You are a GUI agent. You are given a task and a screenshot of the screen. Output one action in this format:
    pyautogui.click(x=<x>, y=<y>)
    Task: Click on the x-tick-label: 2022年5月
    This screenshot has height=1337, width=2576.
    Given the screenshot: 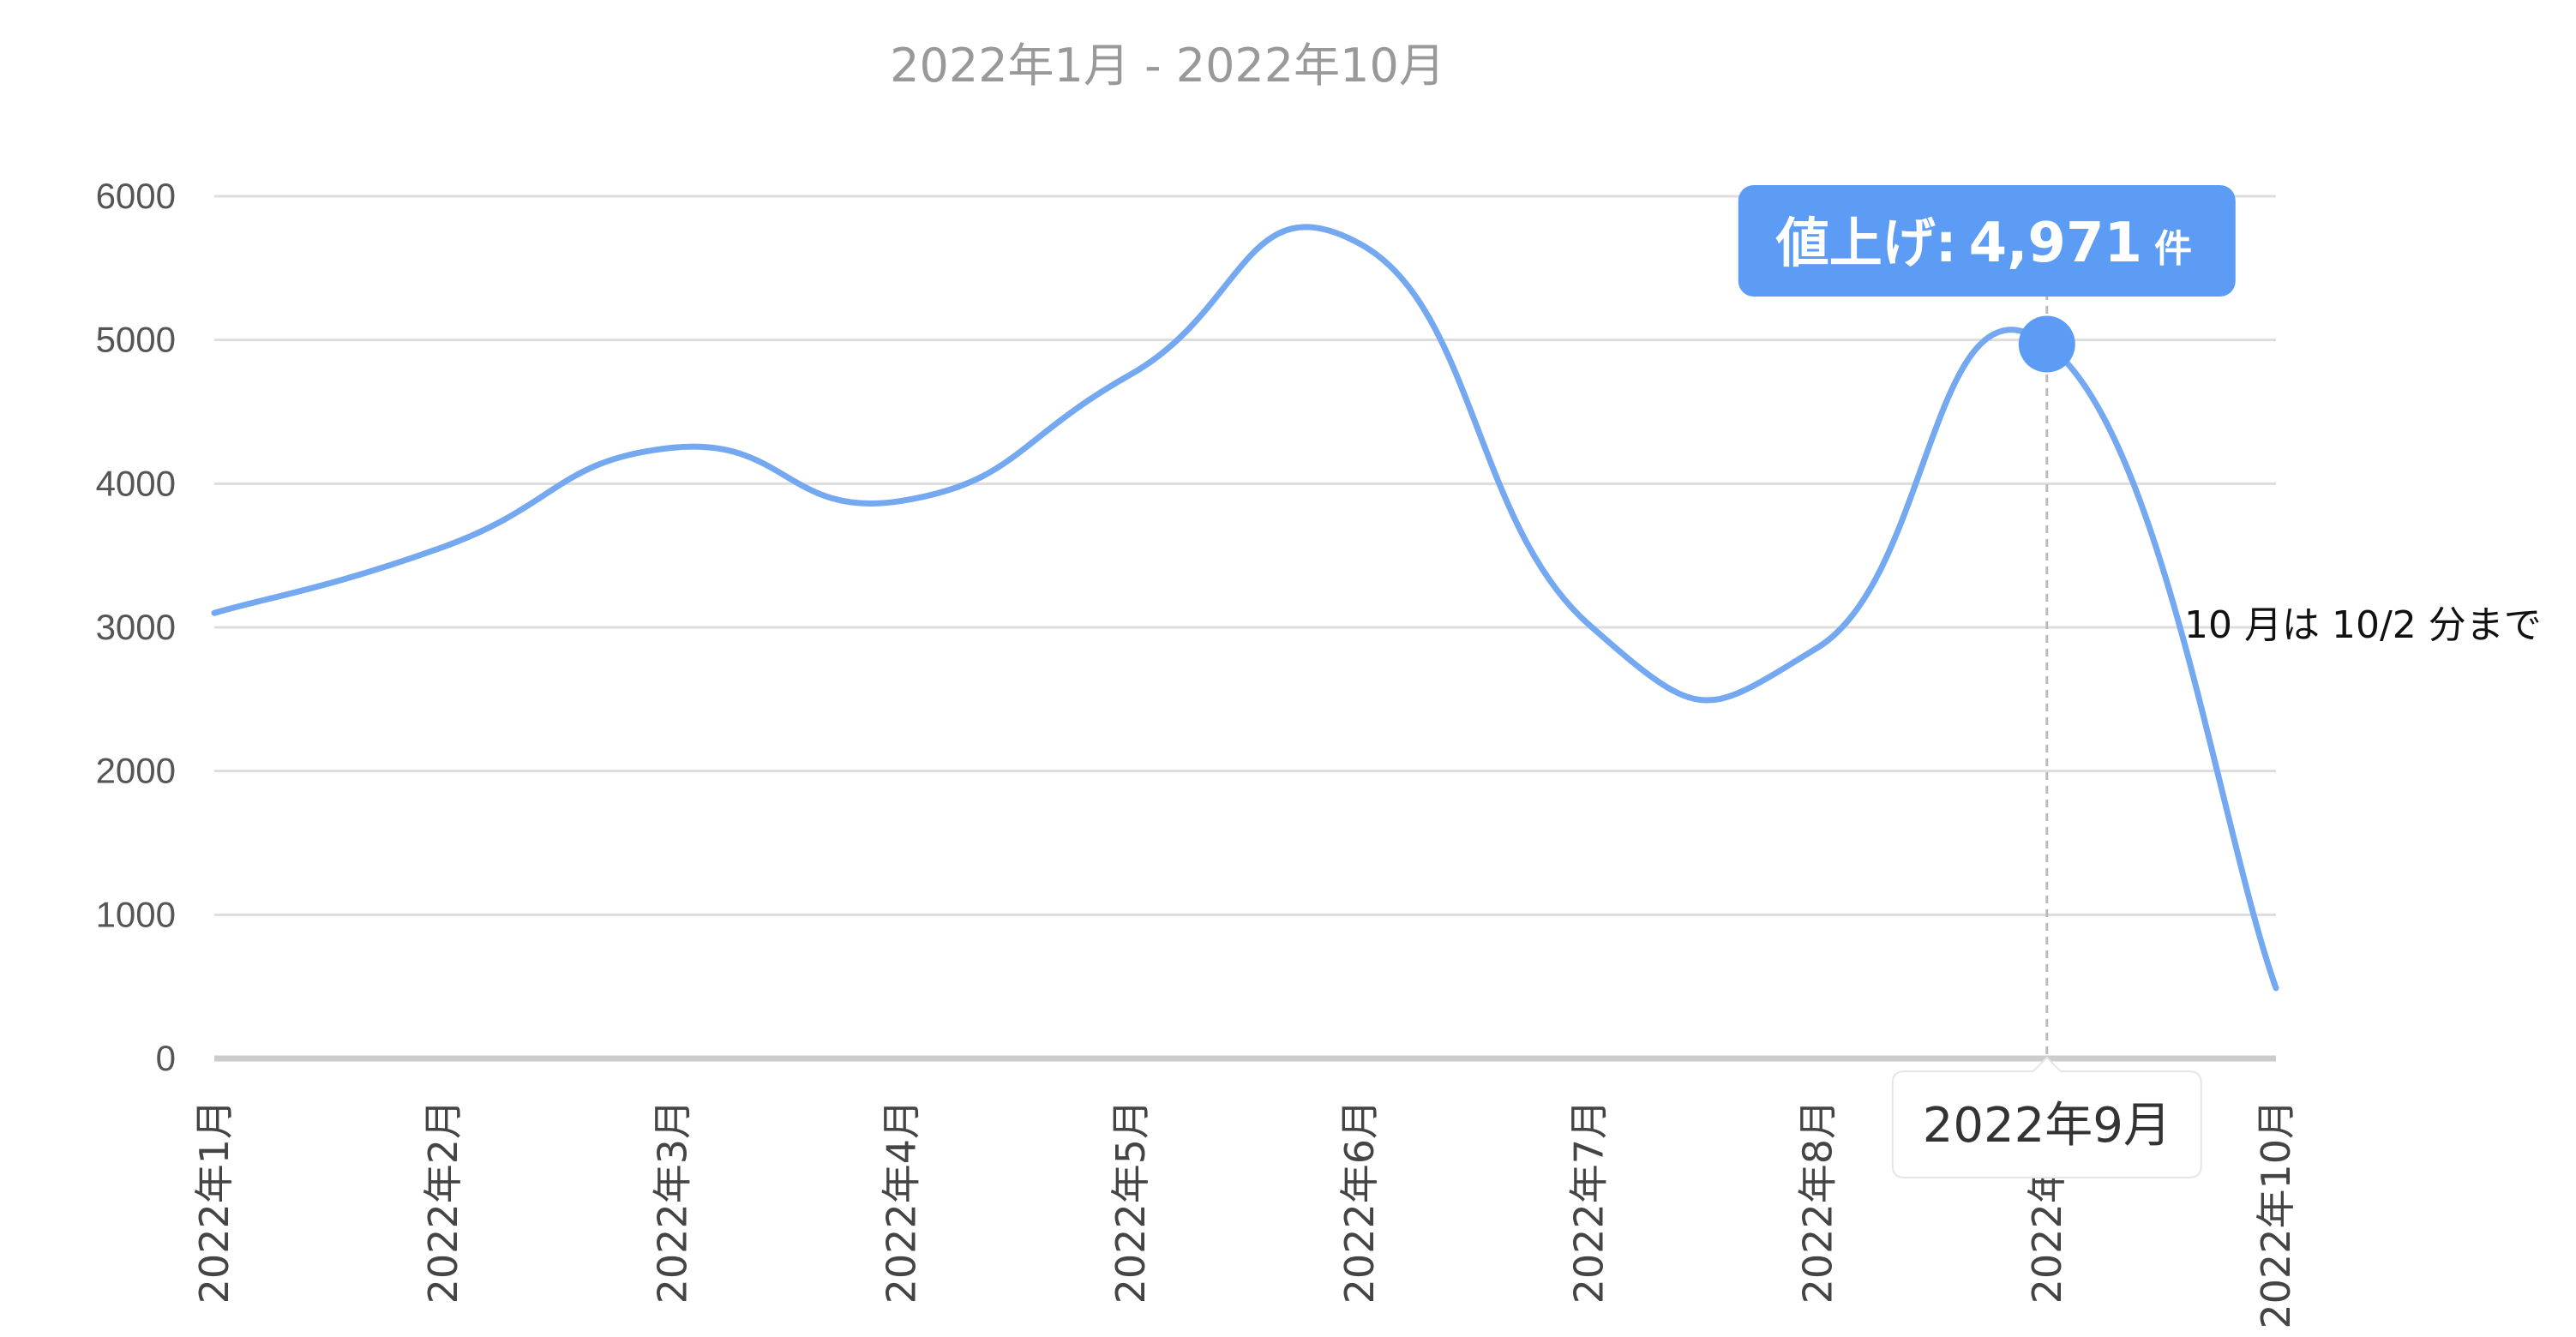 What is the action you would take?
    pyautogui.click(x=1131, y=1202)
    